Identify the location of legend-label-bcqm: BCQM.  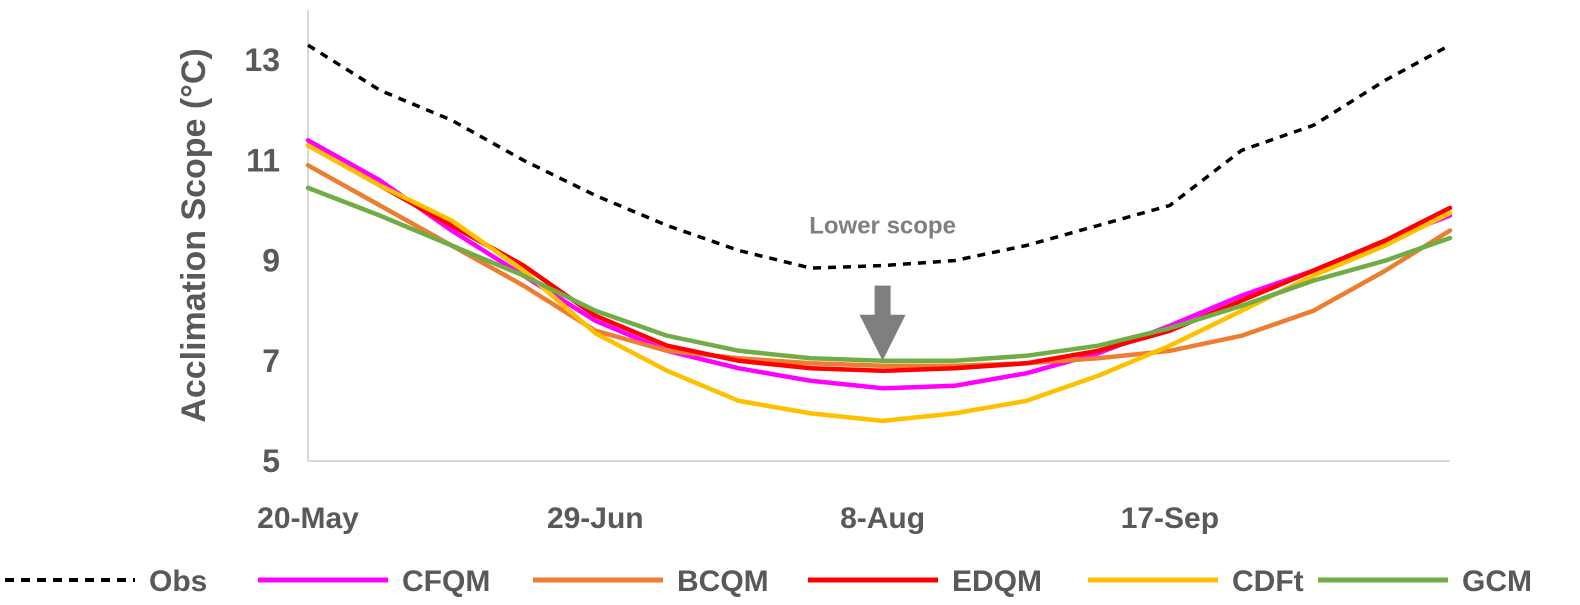
(723, 581).